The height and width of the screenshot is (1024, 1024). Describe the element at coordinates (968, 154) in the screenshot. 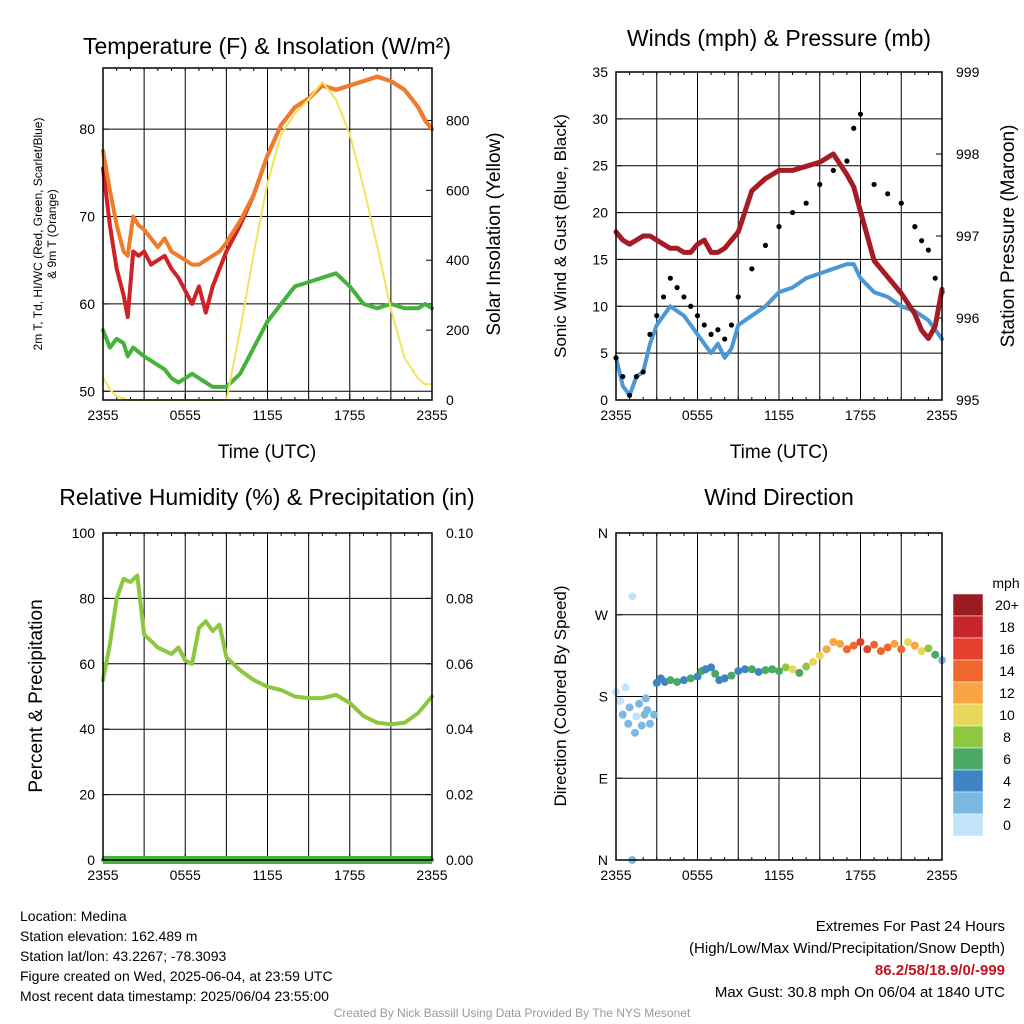

I see `y2-tick-label: 998` at that location.